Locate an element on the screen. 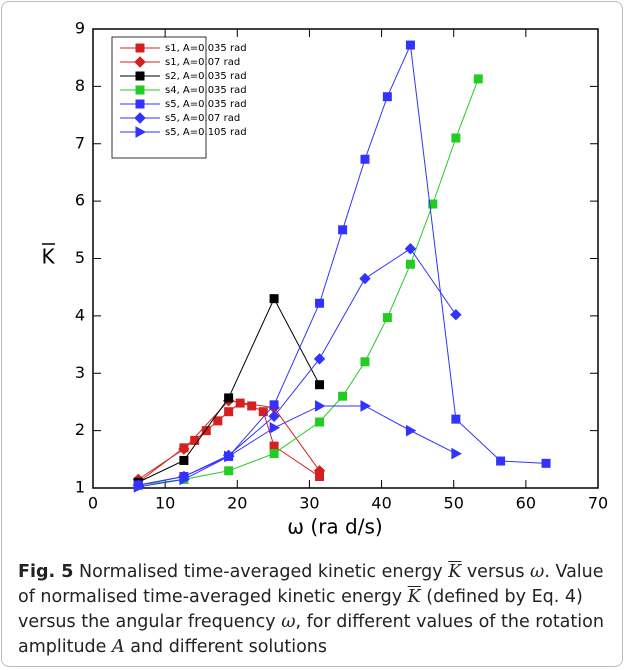 Image resolution: width=626 pixels, height=670 pixels. x-tick-label: 70 is located at coordinates (598, 503).